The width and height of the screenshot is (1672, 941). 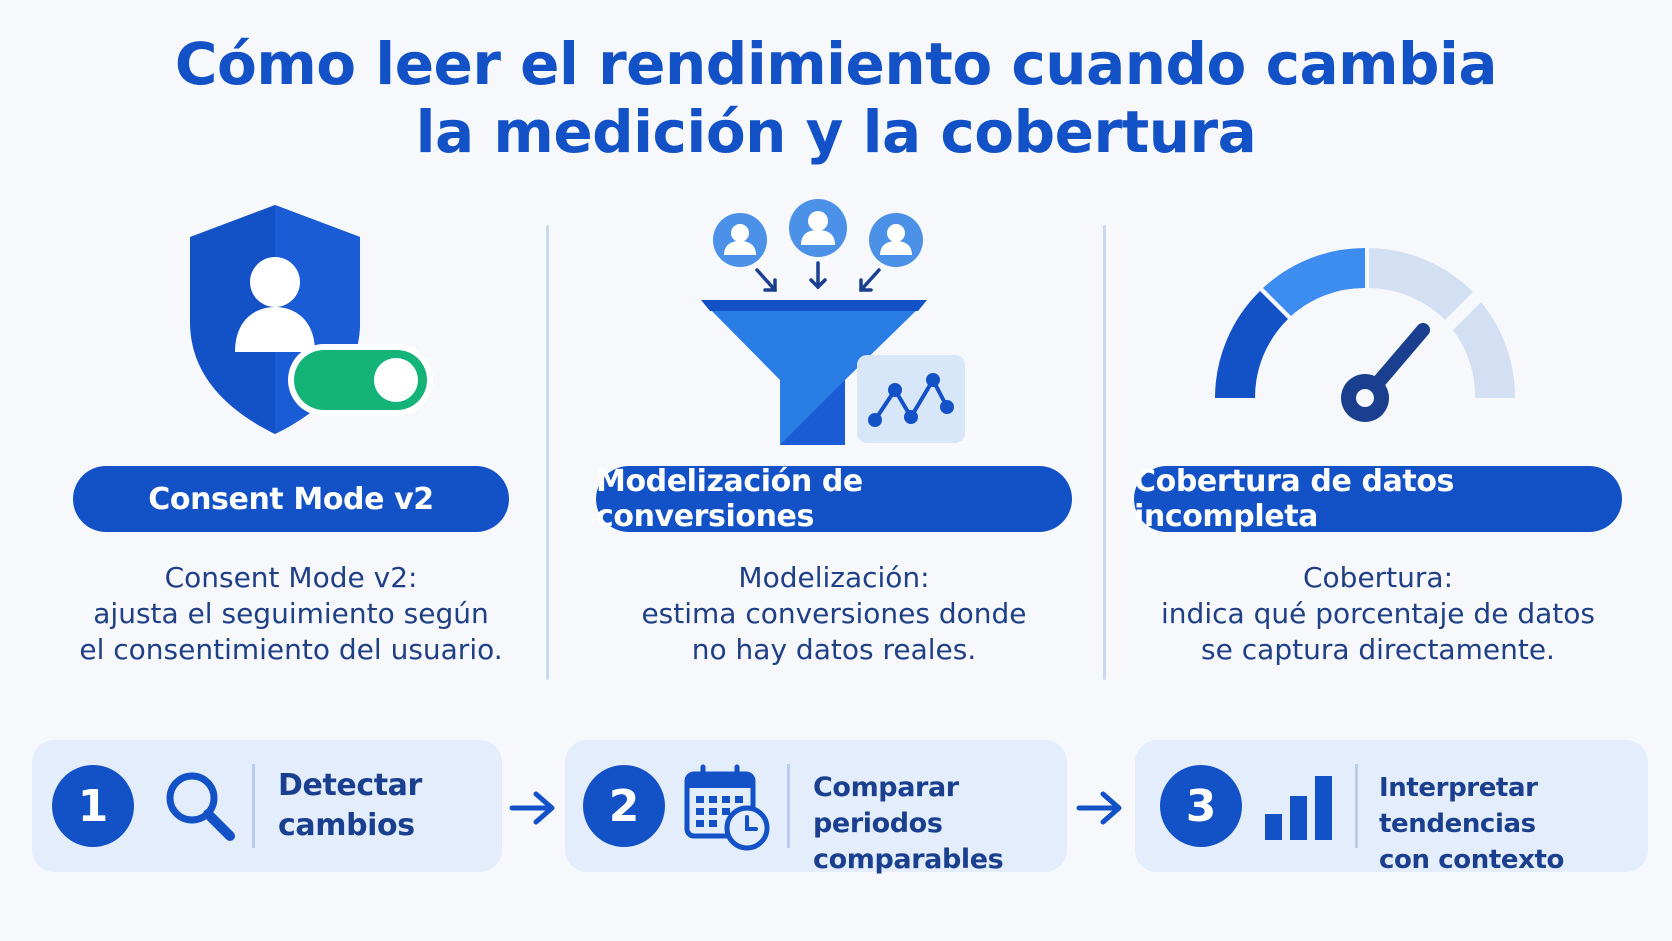 I want to click on step-2-card: 2 Comparar periodos comparables, so click(x=816, y=807).